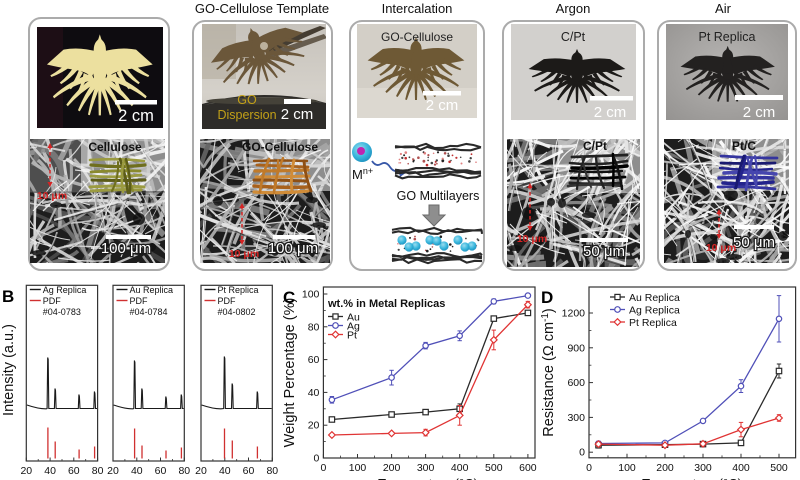  What do you see at coordinates (548, 372) in the screenshot?
I see `svg-text: Resistance (Ω cm-1)` at bounding box center [548, 372].